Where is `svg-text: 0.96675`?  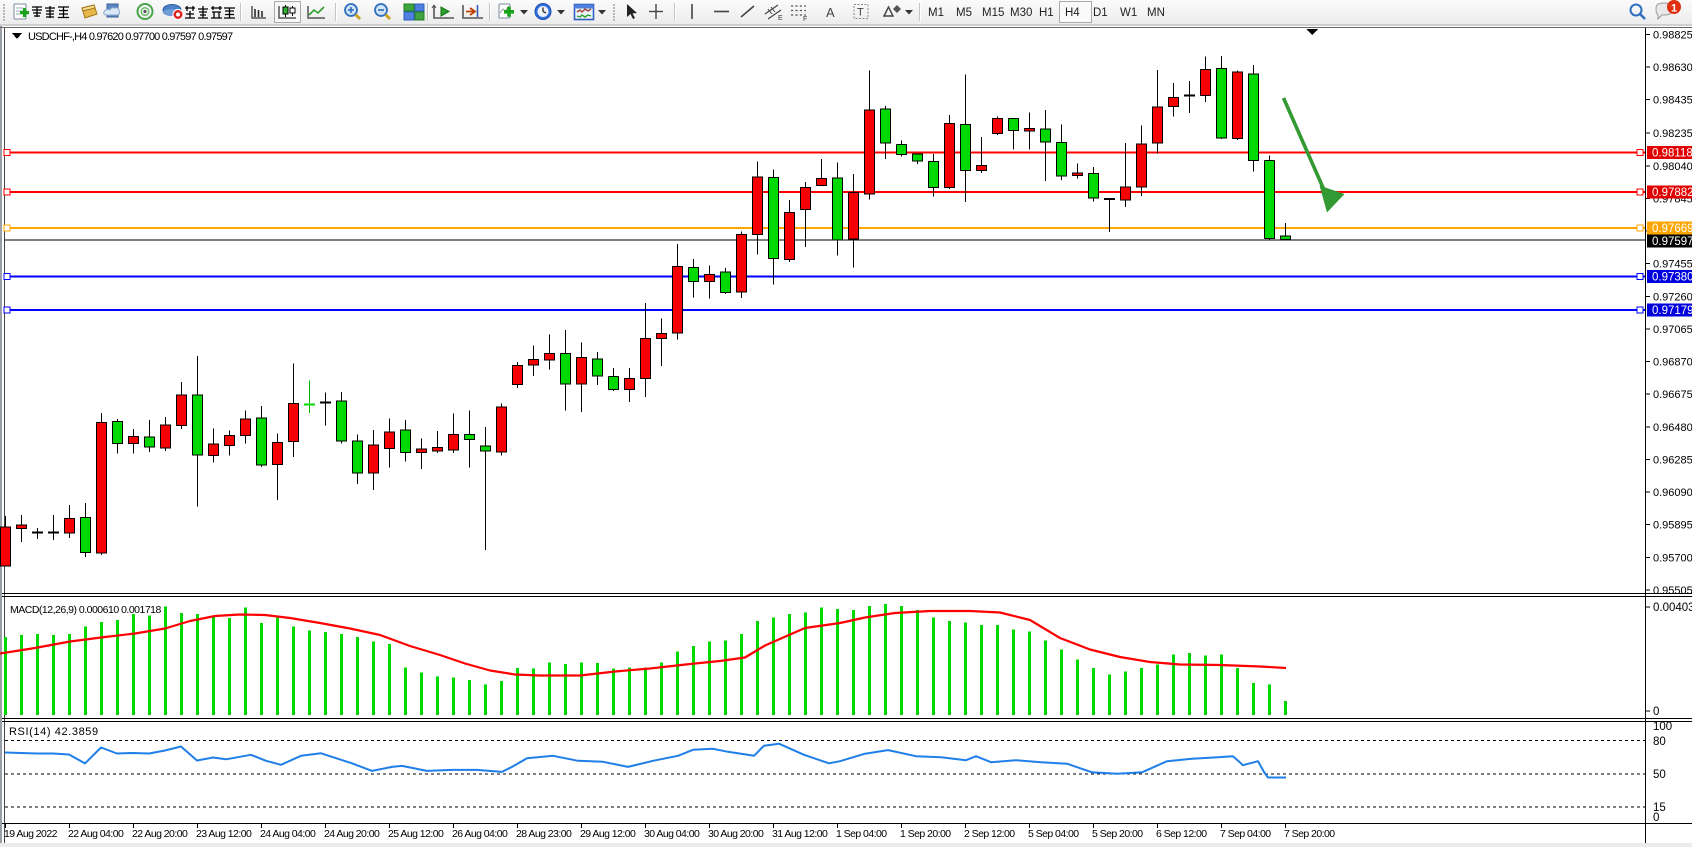
svg-text: 0.96675 is located at coordinates (1672, 395).